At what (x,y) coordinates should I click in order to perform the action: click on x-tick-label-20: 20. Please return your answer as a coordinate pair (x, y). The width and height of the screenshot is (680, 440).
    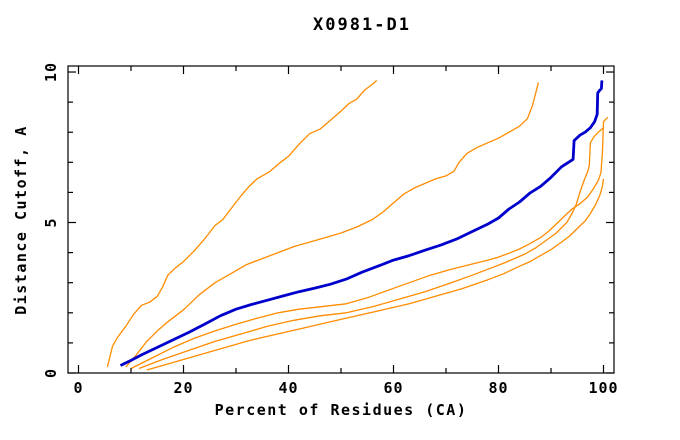
    Looking at the image, I should click on (183, 388).